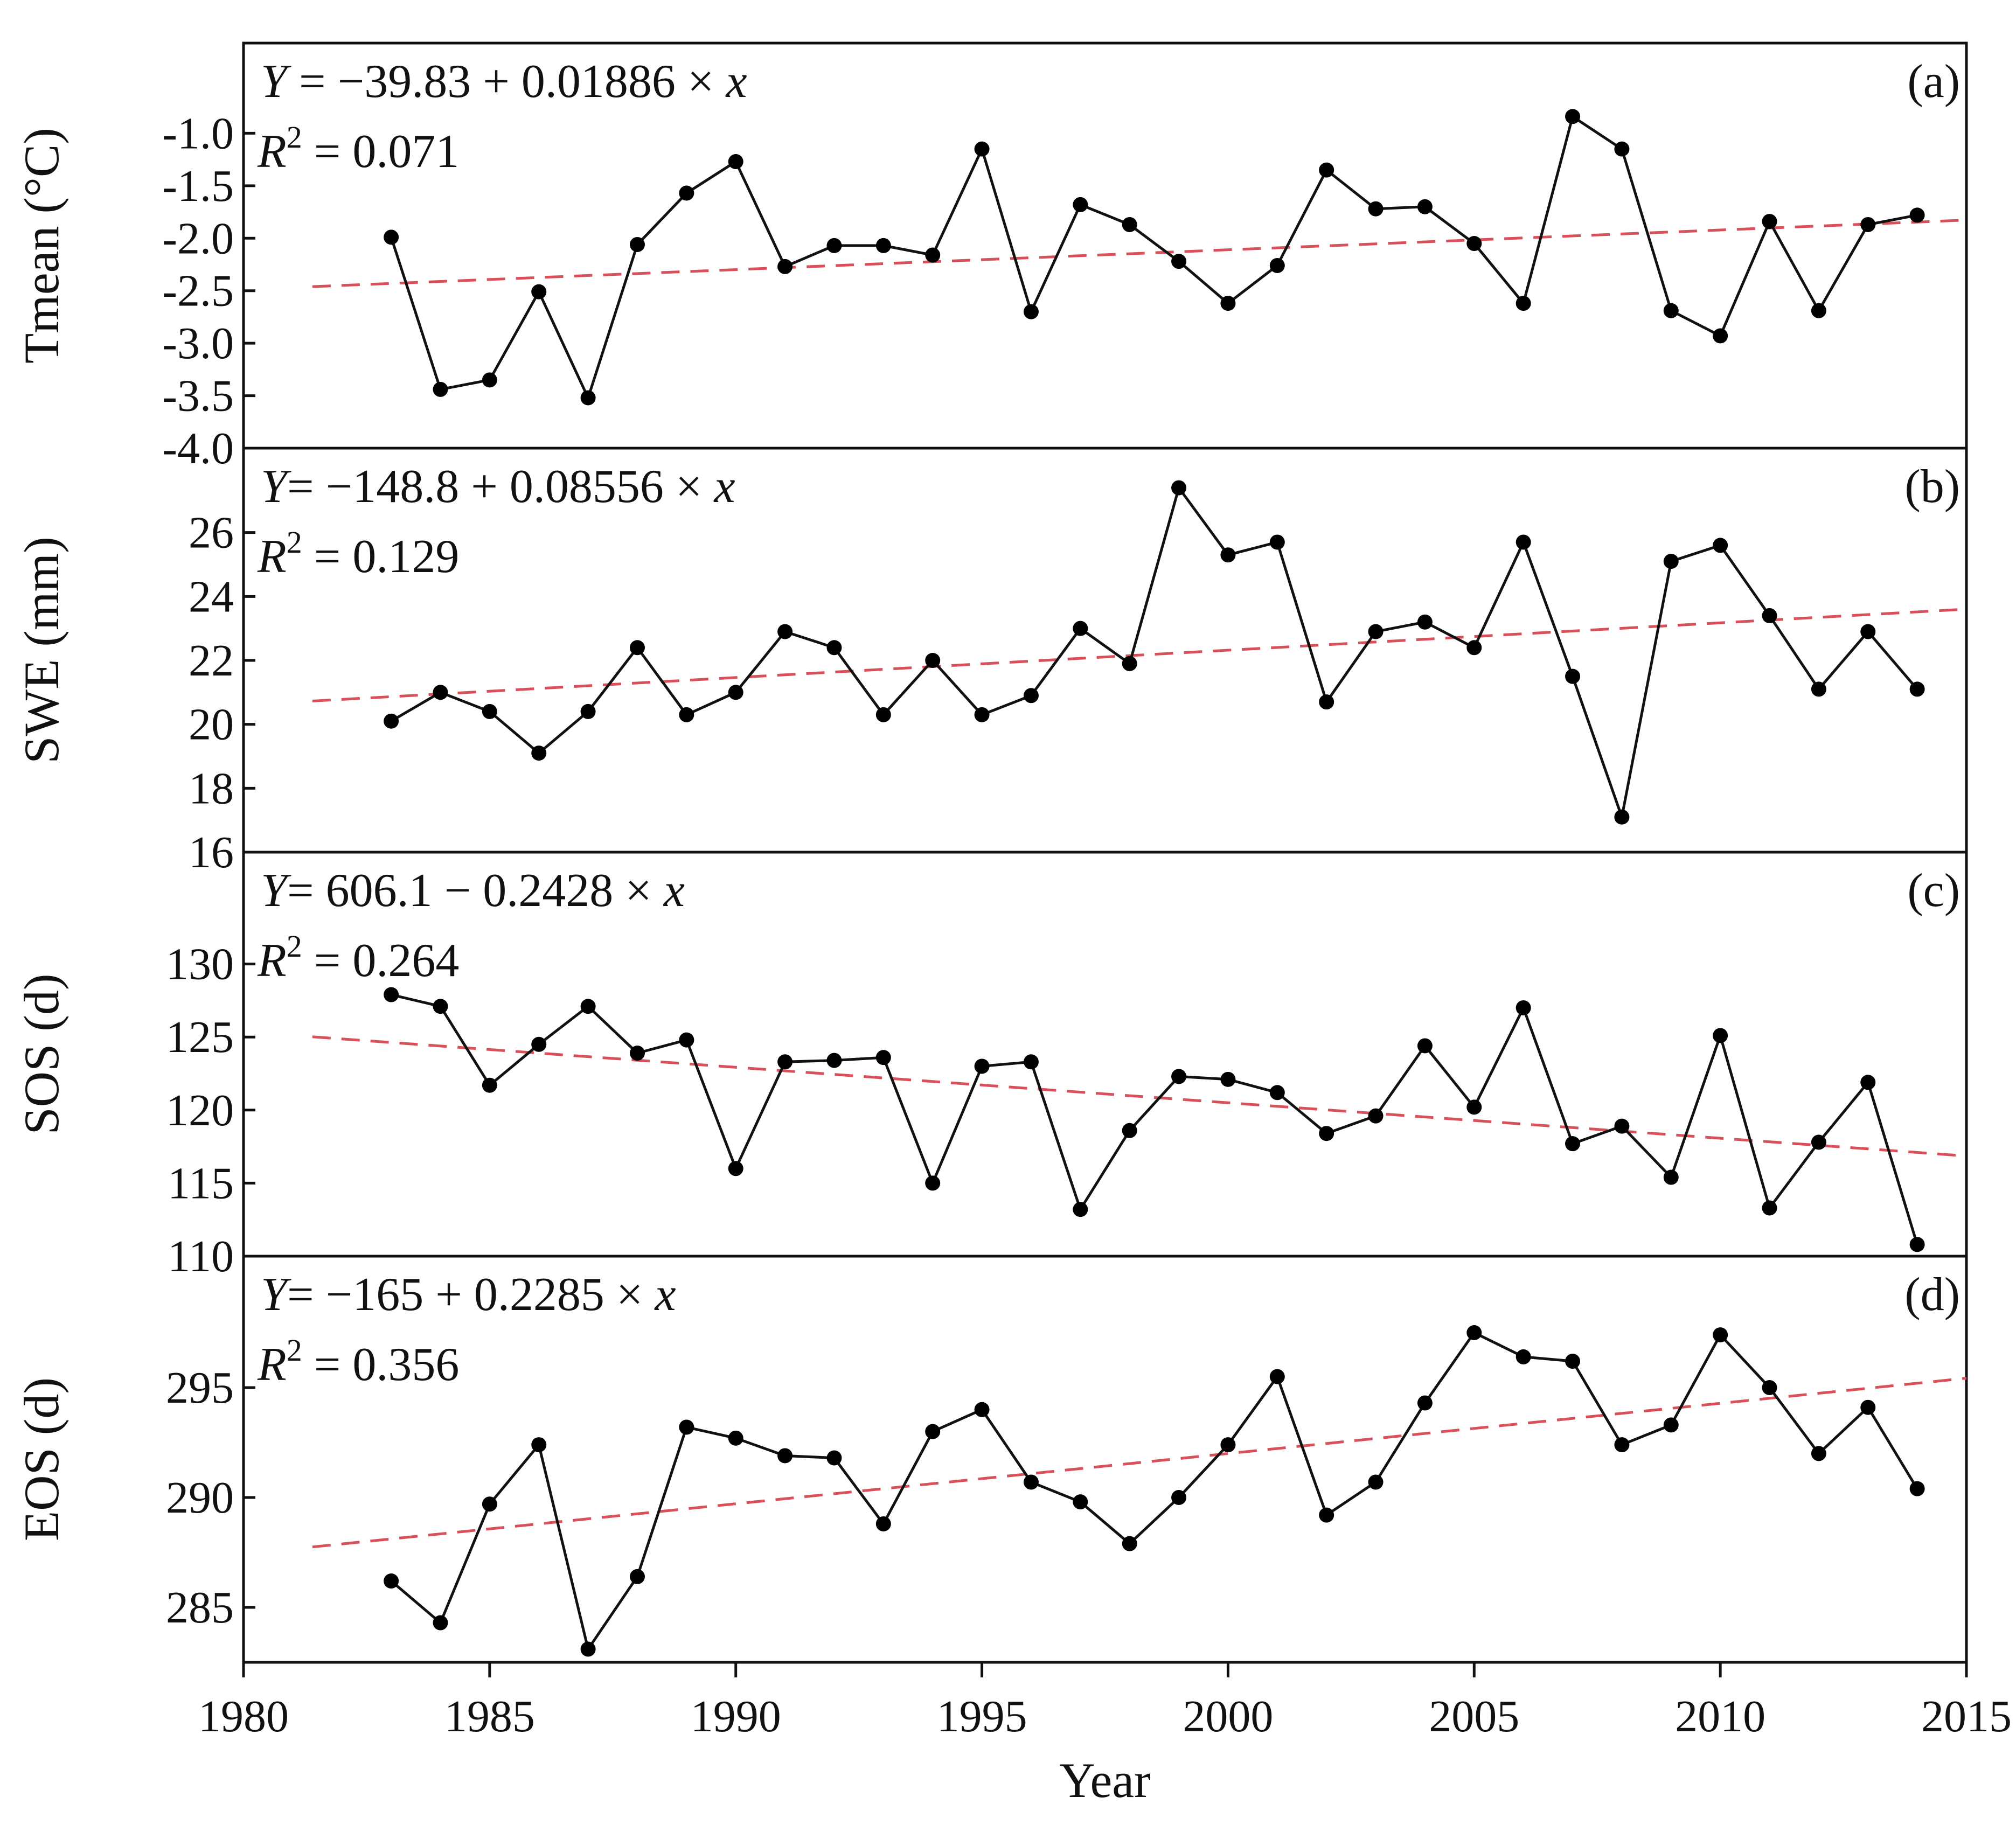 The width and height of the screenshot is (2016, 1825). What do you see at coordinates (211, 533) in the screenshot?
I see `y-tick-label: 26` at bounding box center [211, 533].